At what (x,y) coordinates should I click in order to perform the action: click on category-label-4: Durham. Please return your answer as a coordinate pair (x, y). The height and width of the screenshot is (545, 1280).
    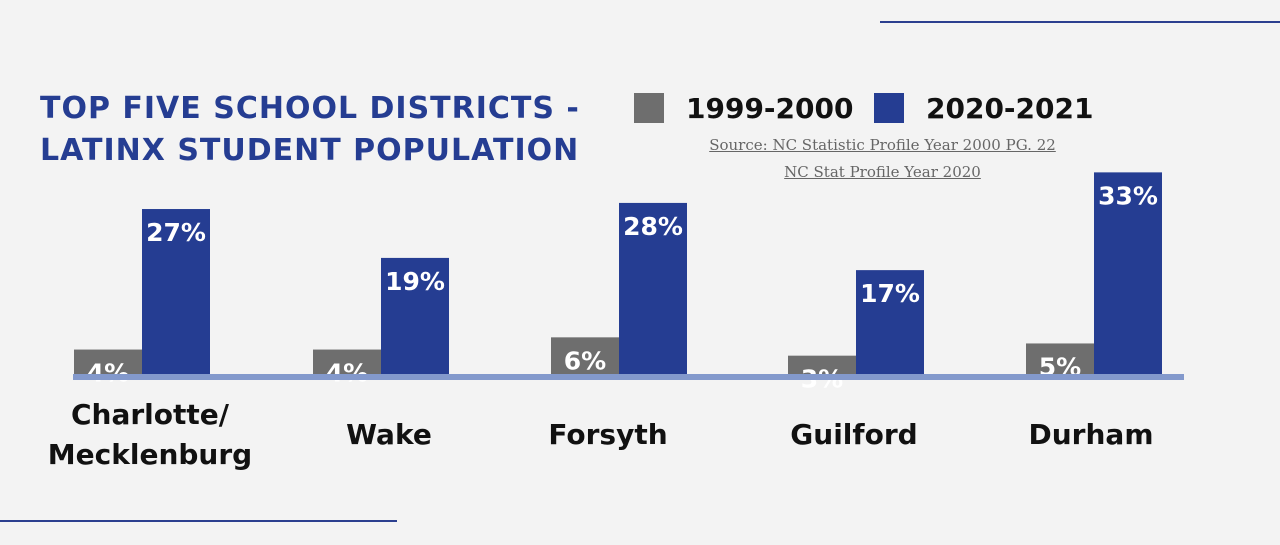
    Looking at the image, I should click on (1091, 434).